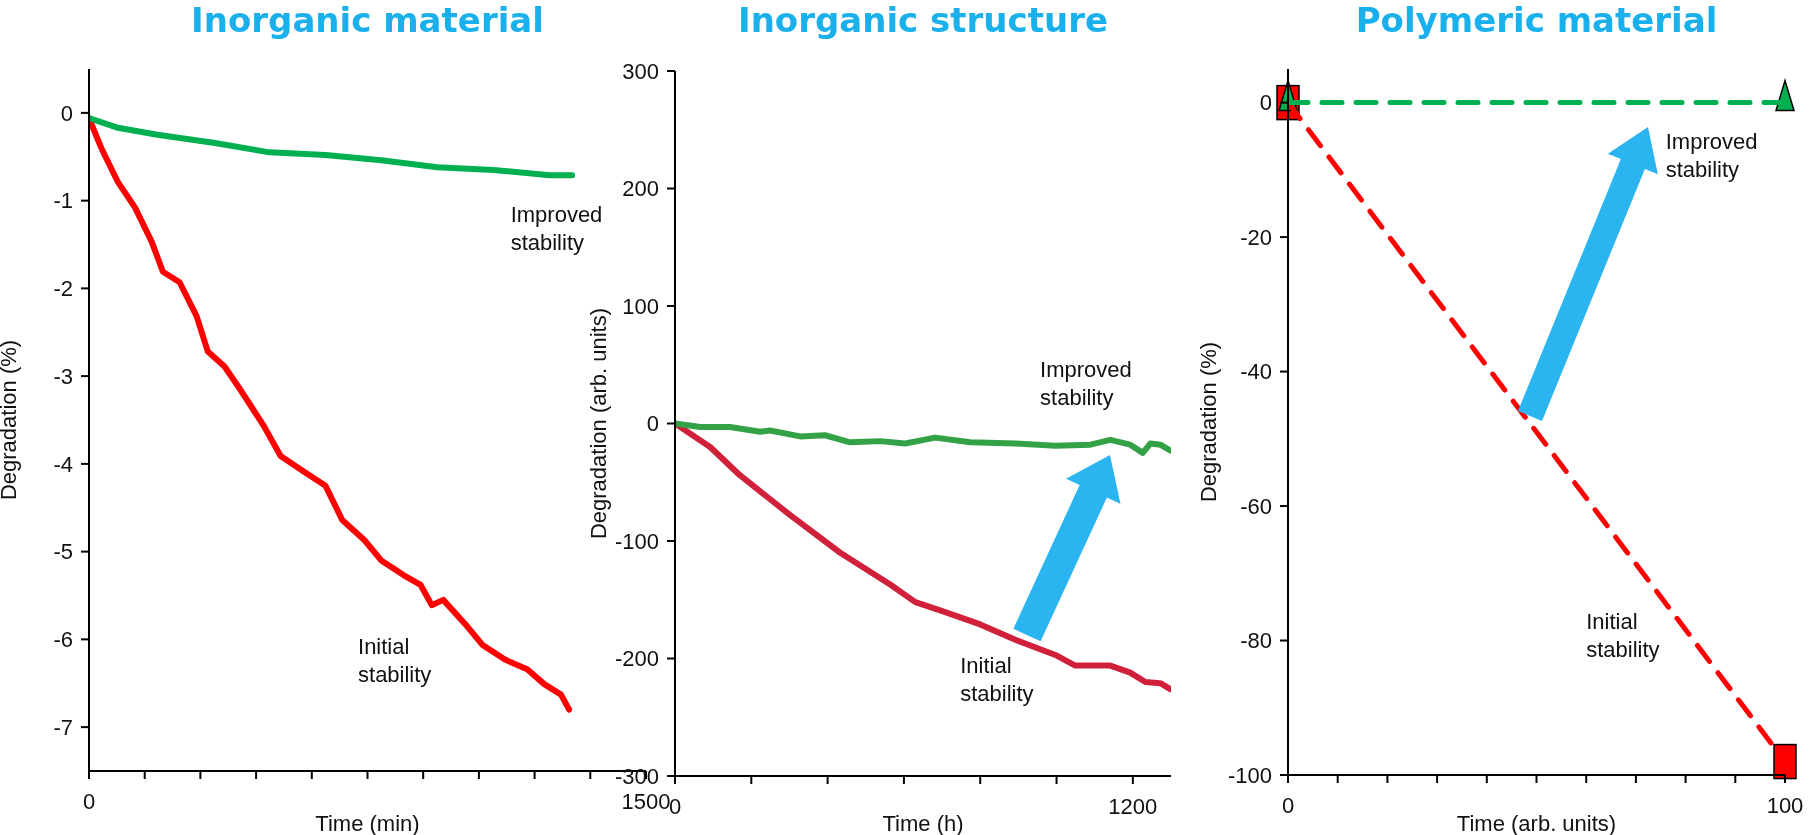 This screenshot has height=835, width=1812. What do you see at coordinates (63, 464) in the screenshot?
I see `y-tick-label: -4` at bounding box center [63, 464].